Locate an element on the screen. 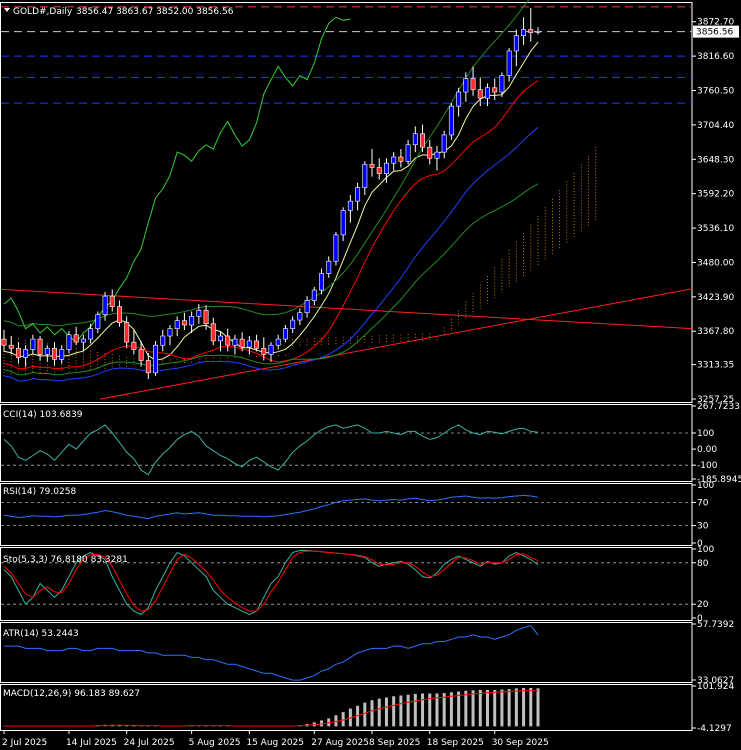 The height and width of the screenshot is (750, 741). cci-title: CCI(14) 103.6839 is located at coordinates (43, 415).